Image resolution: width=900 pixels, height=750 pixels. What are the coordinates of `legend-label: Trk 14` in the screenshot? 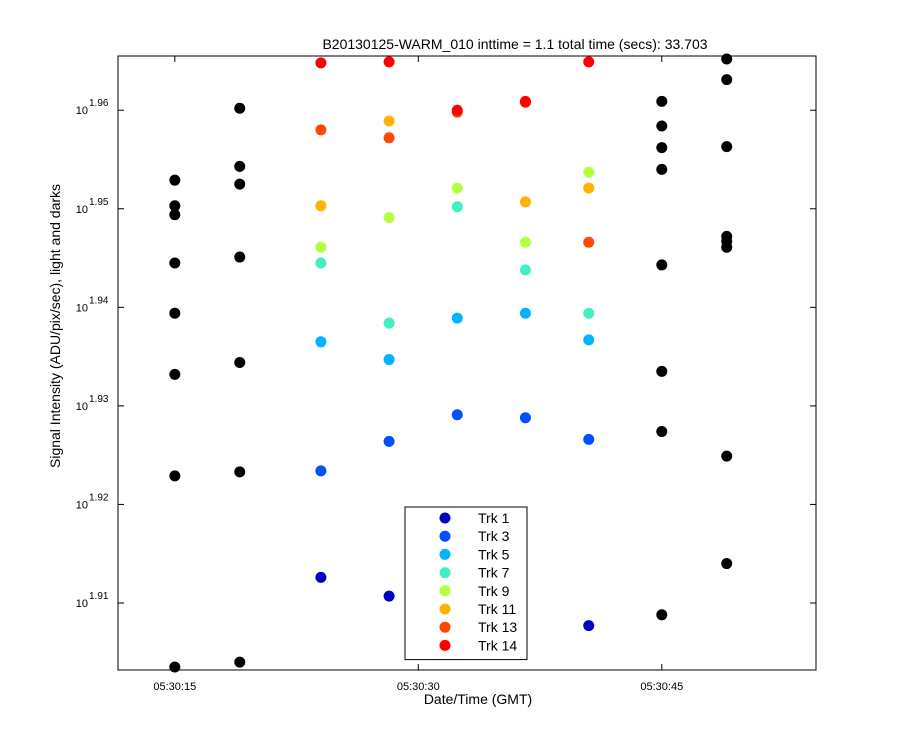 It's located at (497, 645).